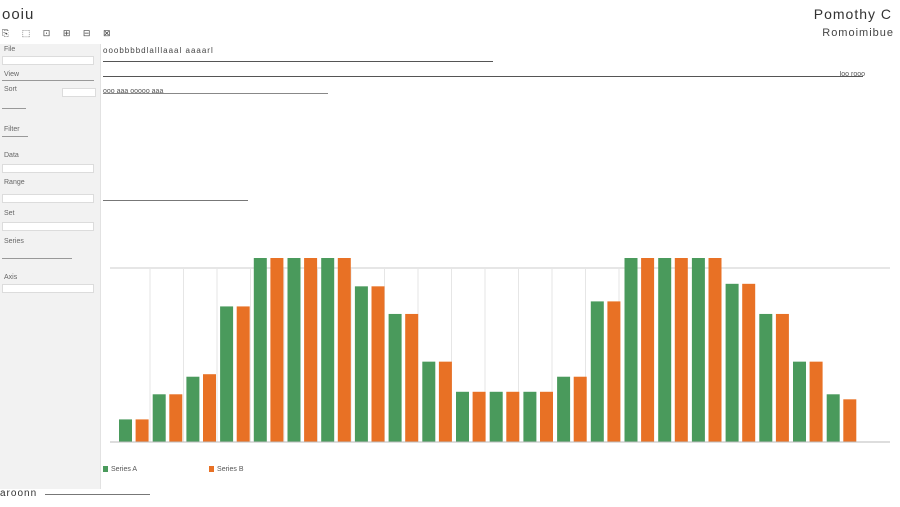 The width and height of the screenshot is (900, 507). I want to click on minus-box-icon: ⊟, so click(86, 33).